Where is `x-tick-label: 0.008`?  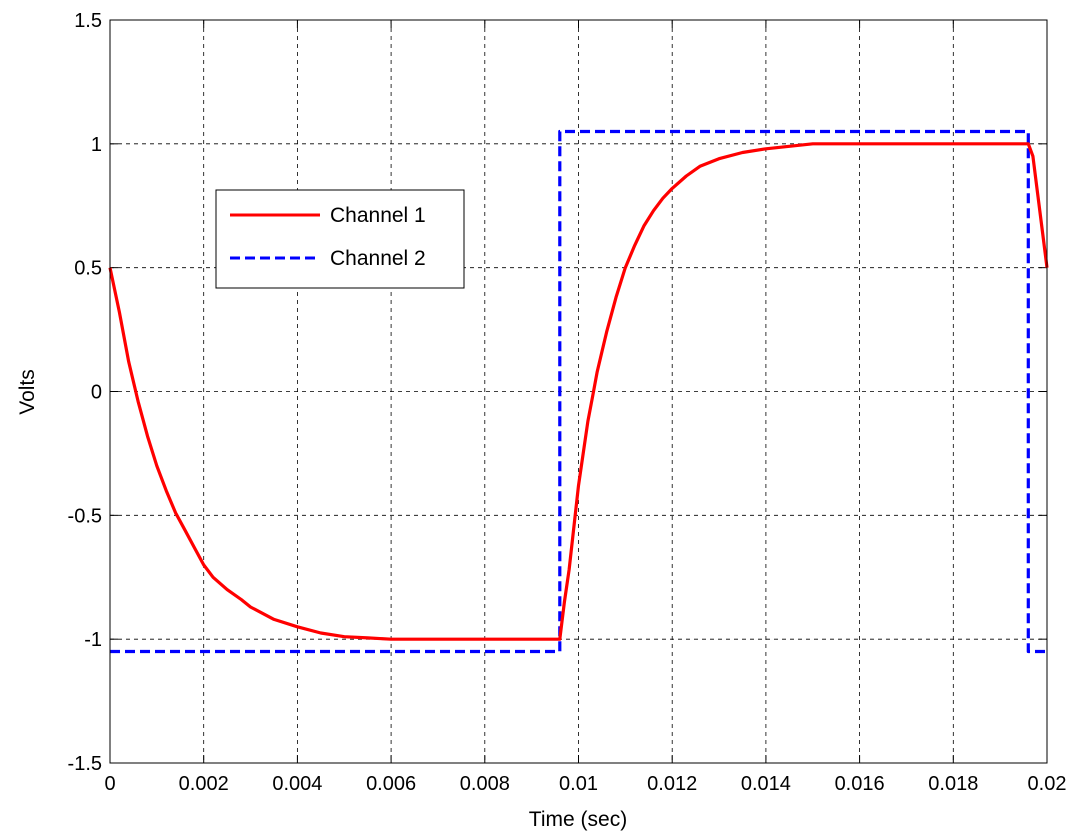 x-tick-label: 0.008 is located at coordinates (485, 784).